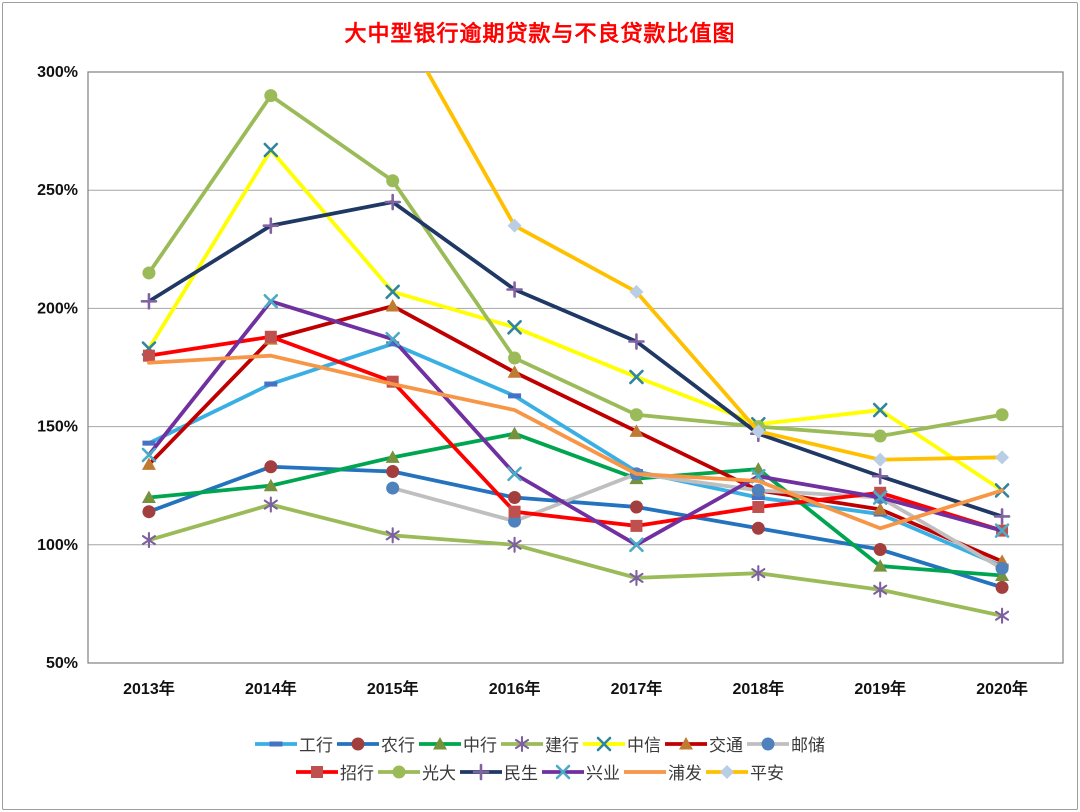 Image resolution: width=1080 pixels, height=812 pixels. I want to click on chart-title: 大中型银行逾期贷款与不良贷款比值图, so click(540, 33).